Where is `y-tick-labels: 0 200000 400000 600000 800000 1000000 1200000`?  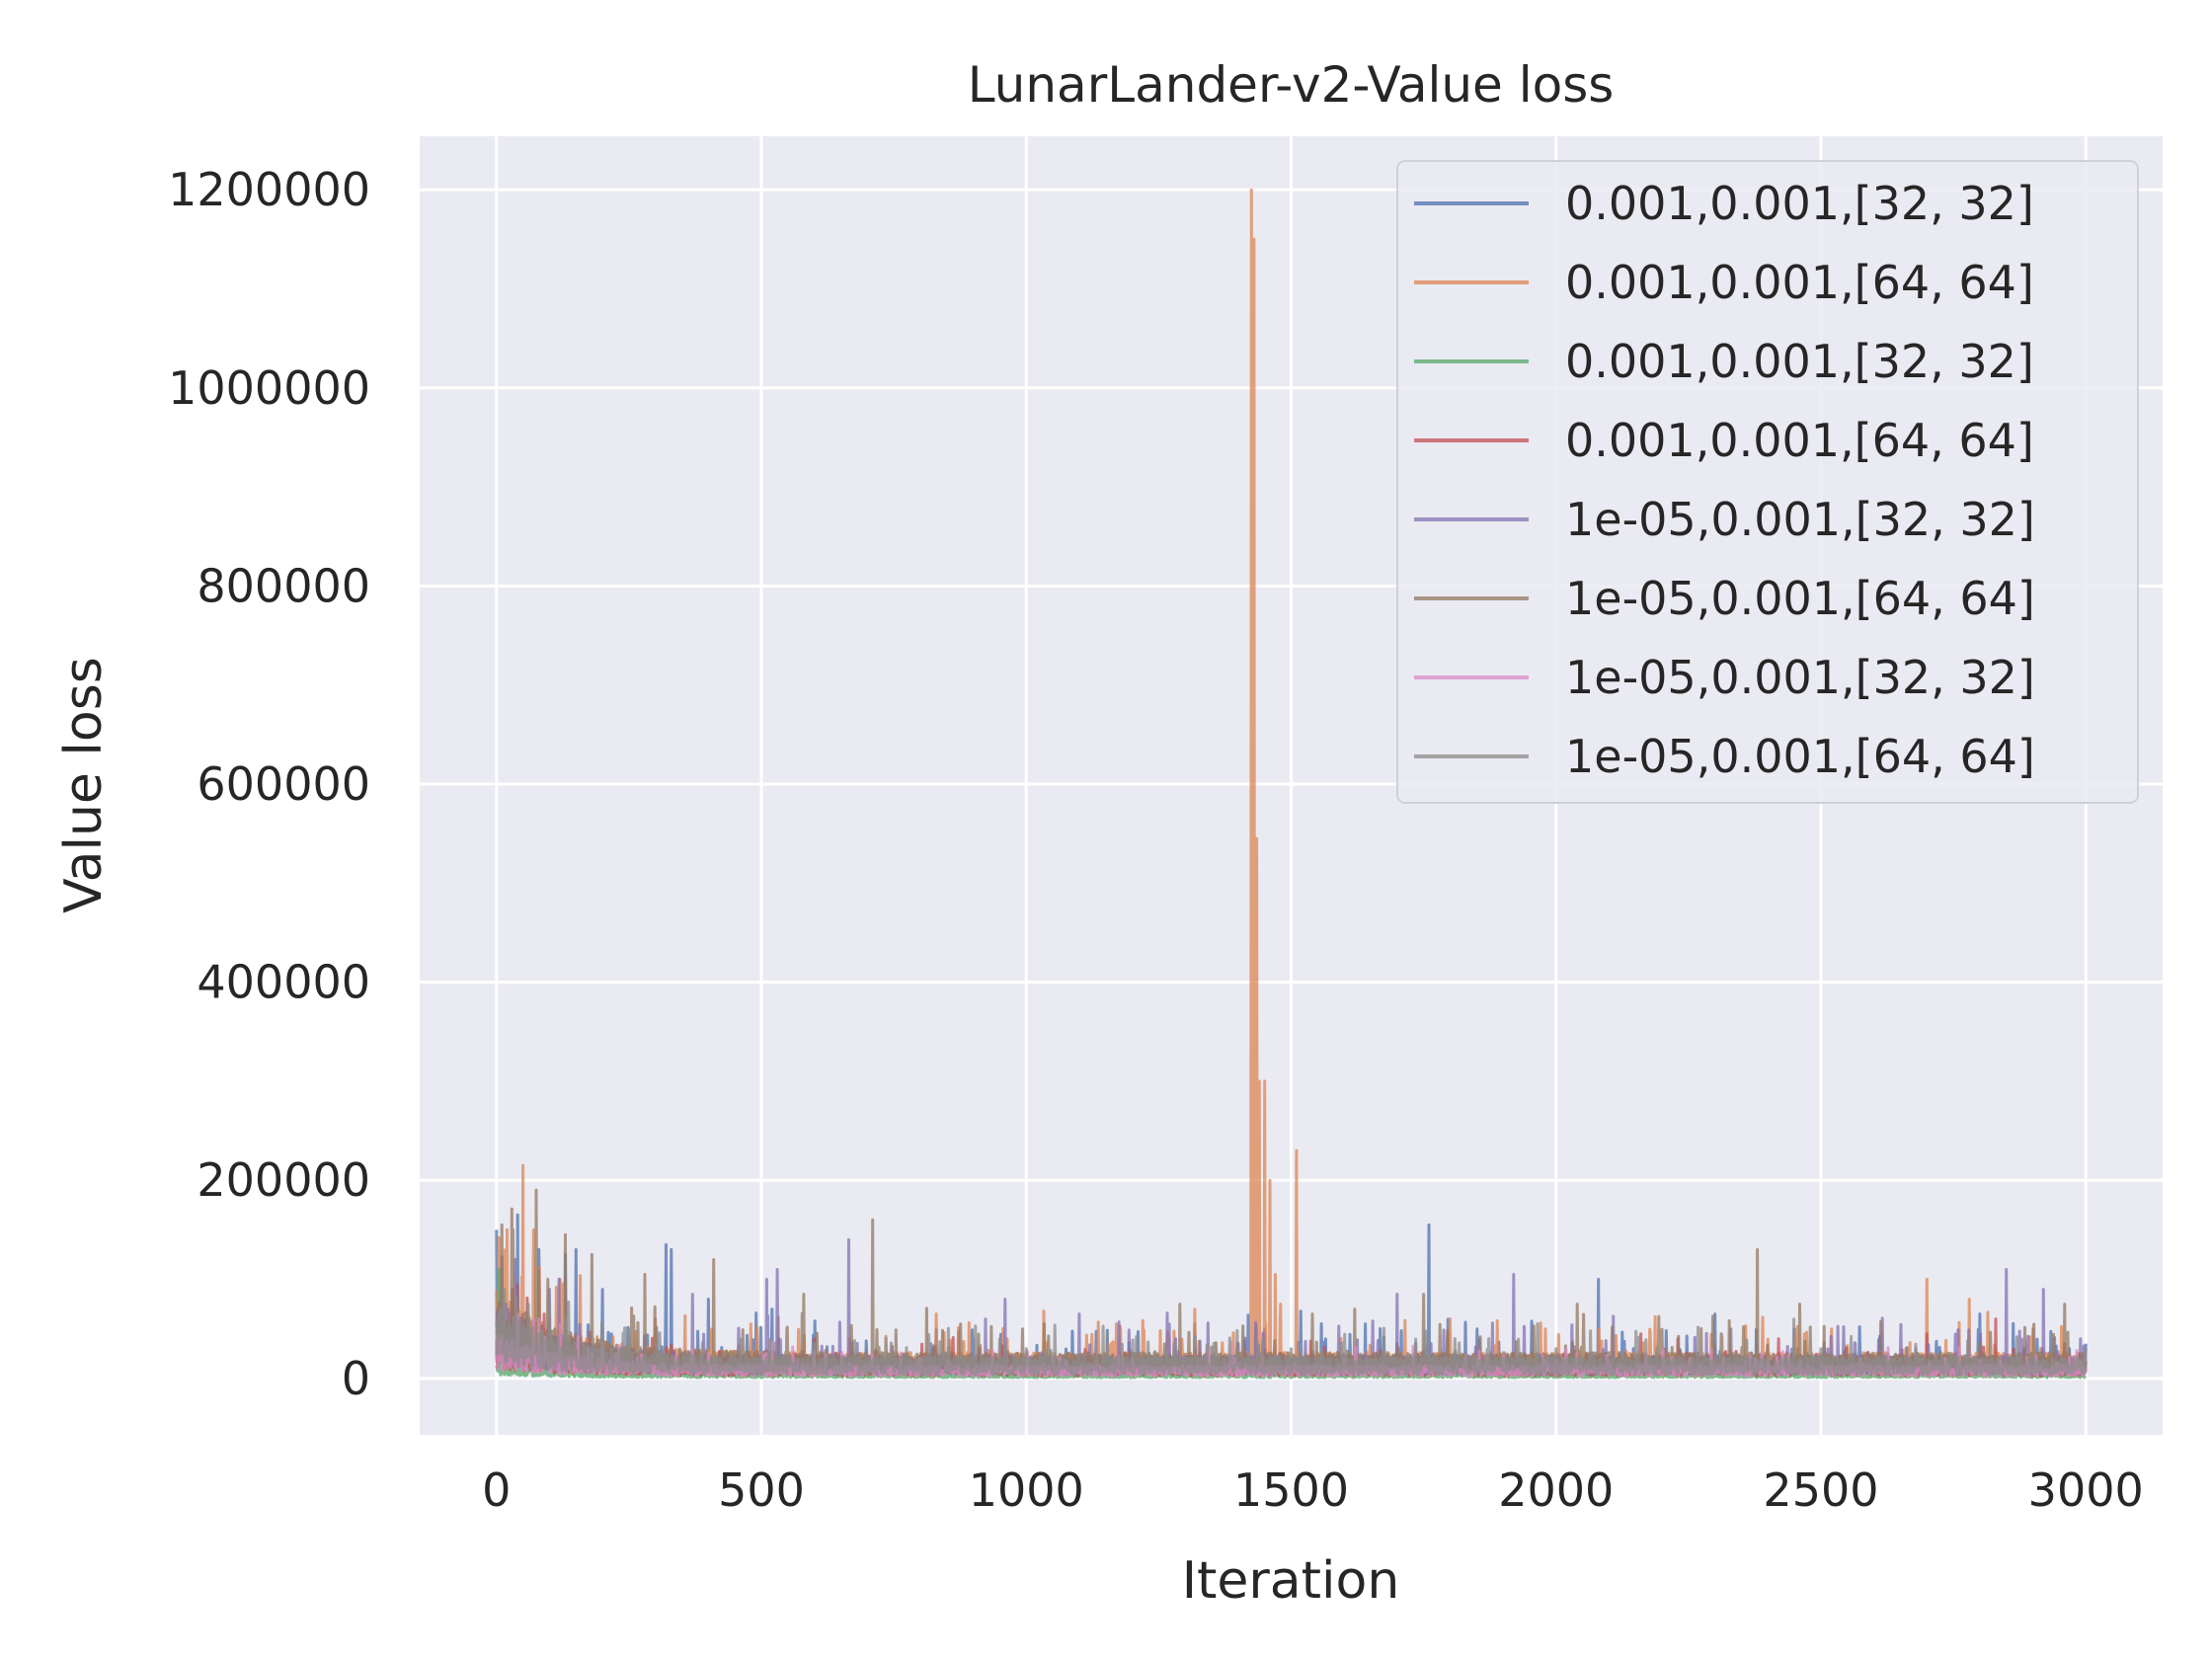 y-tick-labels: 0 200000 400000 600000 800000 1000000 1200000 is located at coordinates (269, 784).